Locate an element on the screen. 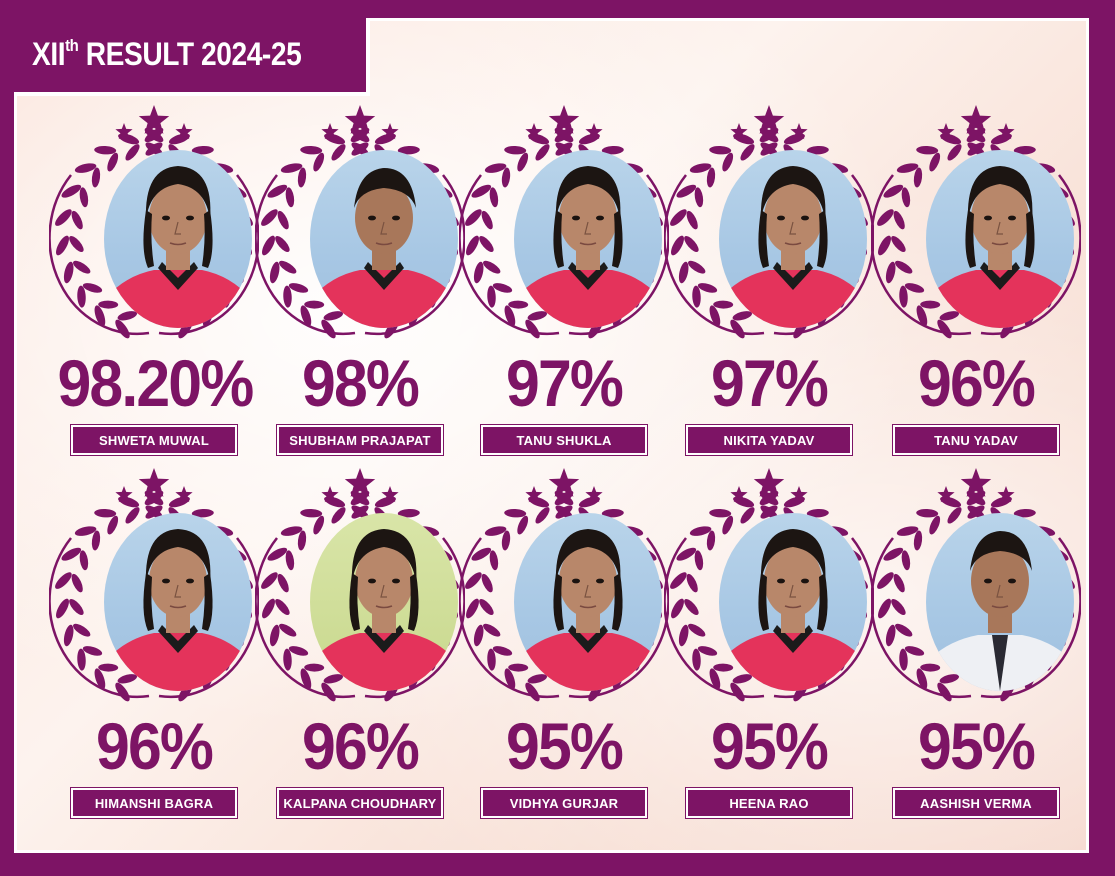  student-name: VIDHYA GURJAR is located at coordinates (564, 803).